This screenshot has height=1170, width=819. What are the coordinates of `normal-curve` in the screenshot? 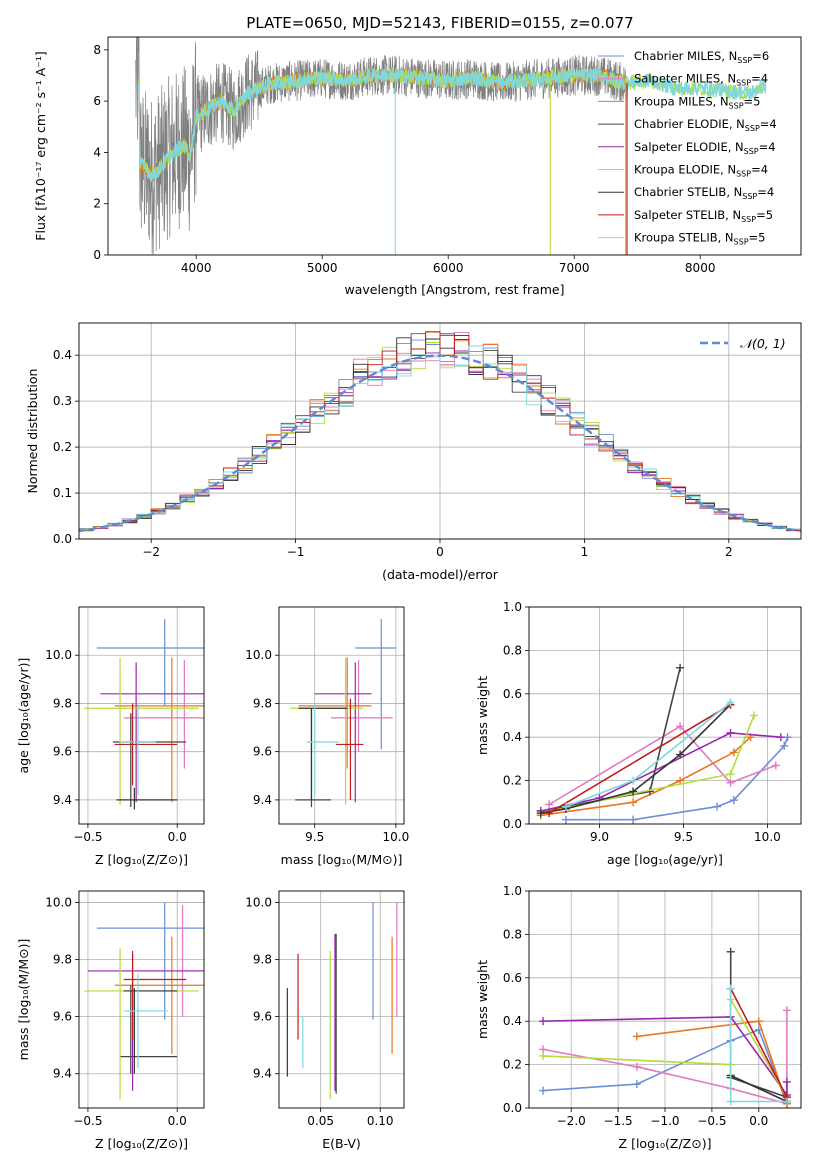 It's located at (440, 443).